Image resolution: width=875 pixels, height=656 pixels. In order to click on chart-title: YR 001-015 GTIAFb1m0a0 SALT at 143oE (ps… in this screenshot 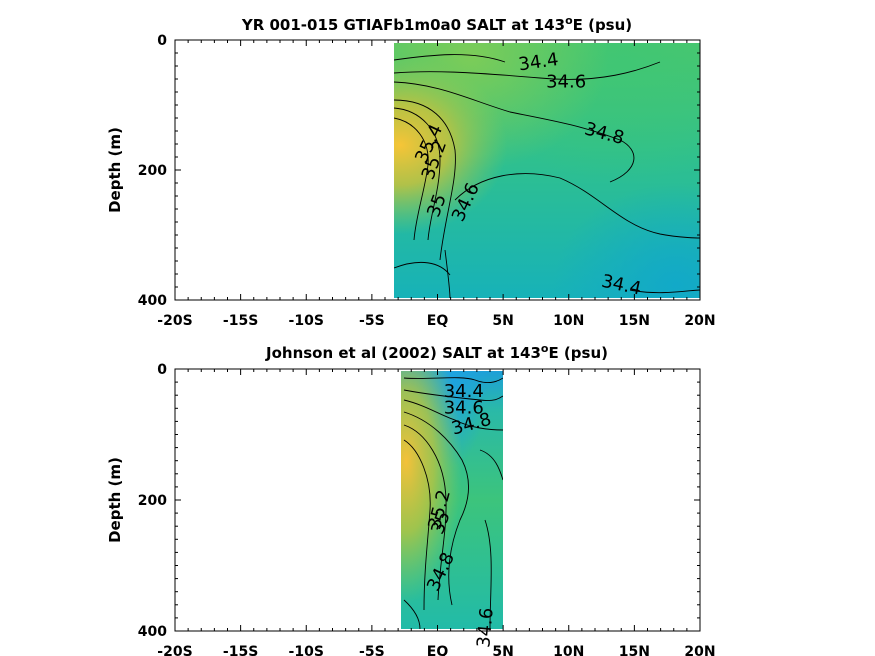, I will do `click(436, 24)`.